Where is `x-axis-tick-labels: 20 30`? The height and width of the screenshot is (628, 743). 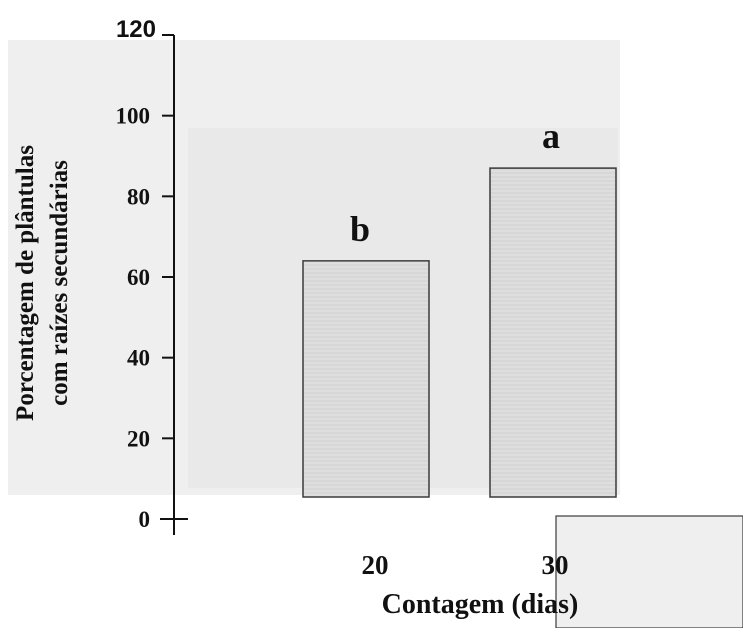
x-axis-tick-labels: 20 30 is located at coordinates (465, 565).